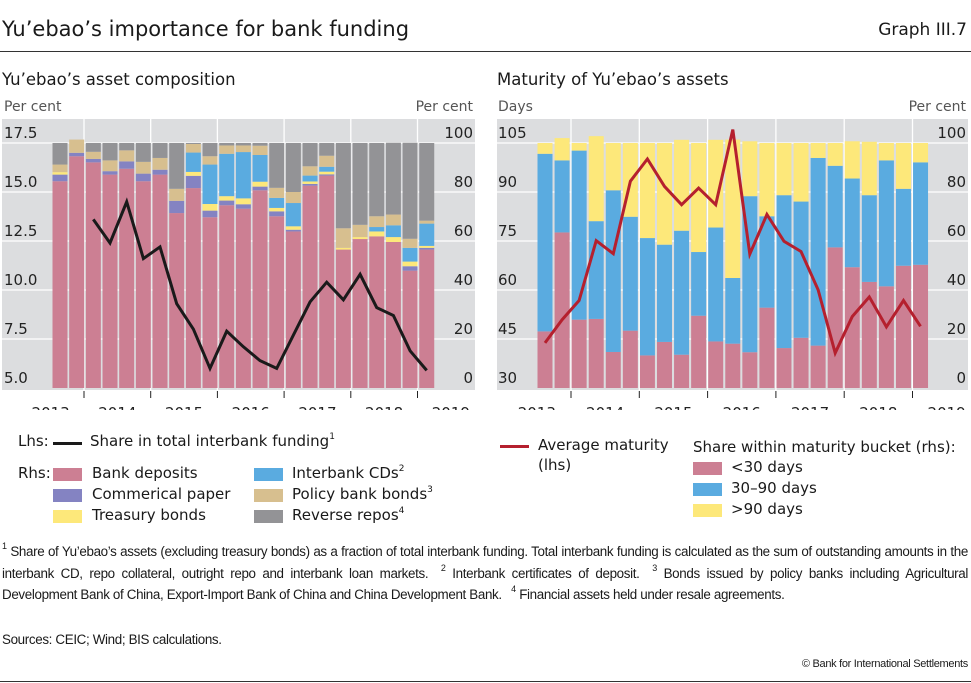 This screenshot has height=683, width=971. I want to click on right-chart-title: Maturity of Yu’ebao’s assets, so click(613, 79).